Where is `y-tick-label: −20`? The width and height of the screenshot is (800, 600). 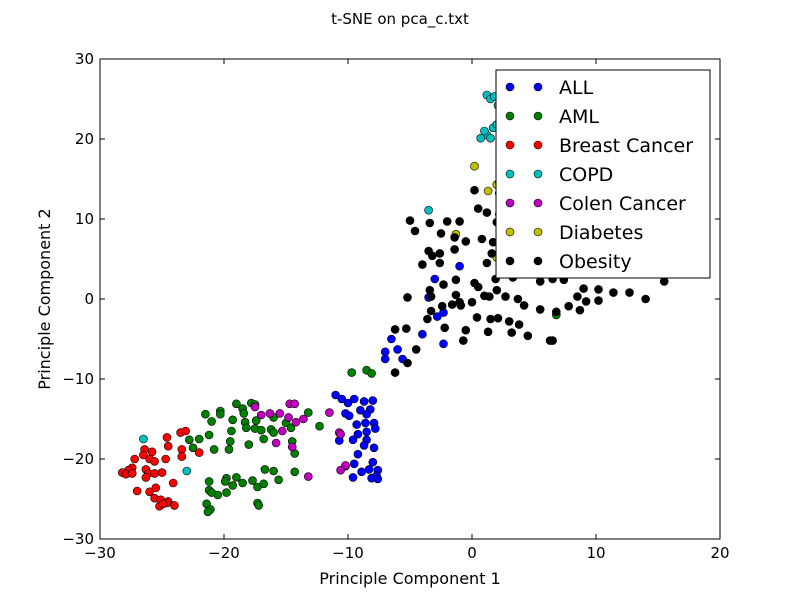 y-tick-label: −20 is located at coordinates (78, 459).